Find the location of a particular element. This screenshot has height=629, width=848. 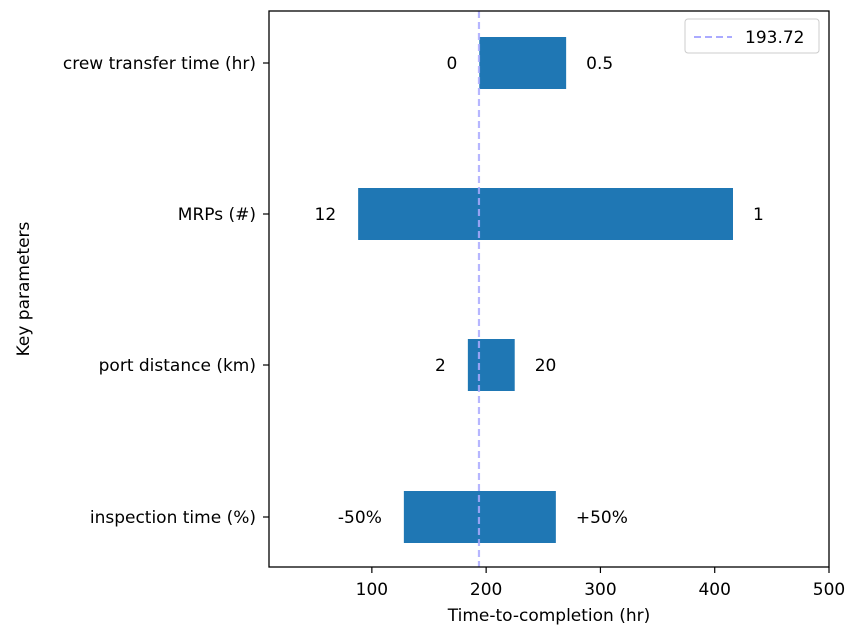

bar-left-label: 12 is located at coordinates (326, 215).